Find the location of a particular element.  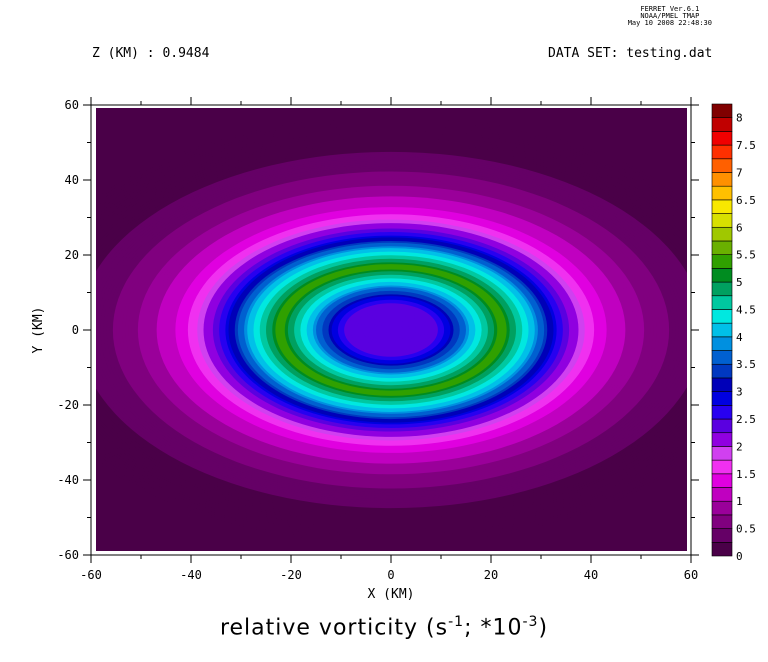

colorbar: 0 0.5 1 1.5 2 2.5 3 3.5 4 4.5 5 5.5 6 6.5 7 7.5 8 is located at coordinates (733, 333).